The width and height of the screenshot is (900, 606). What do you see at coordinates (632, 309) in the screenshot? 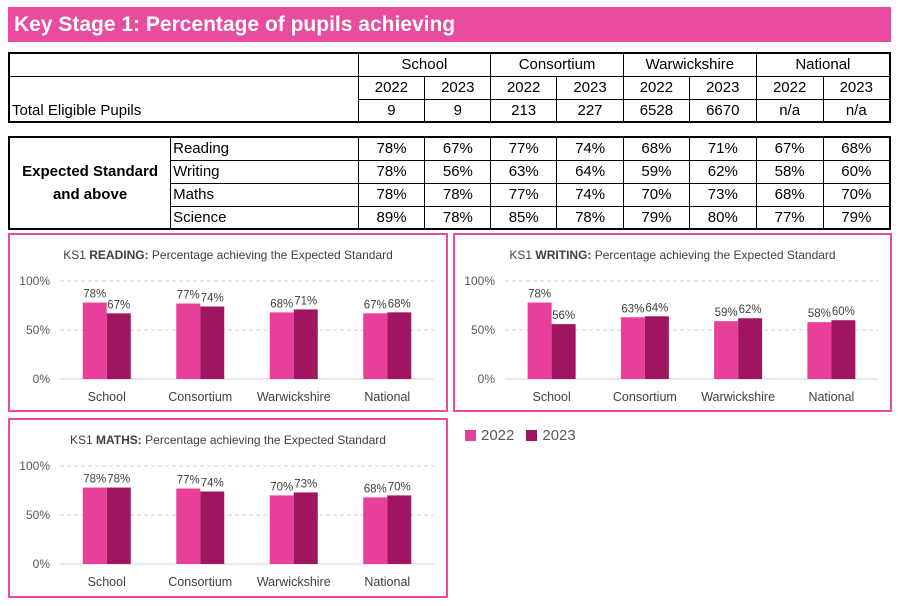
I see `data-label: 63%` at bounding box center [632, 309].